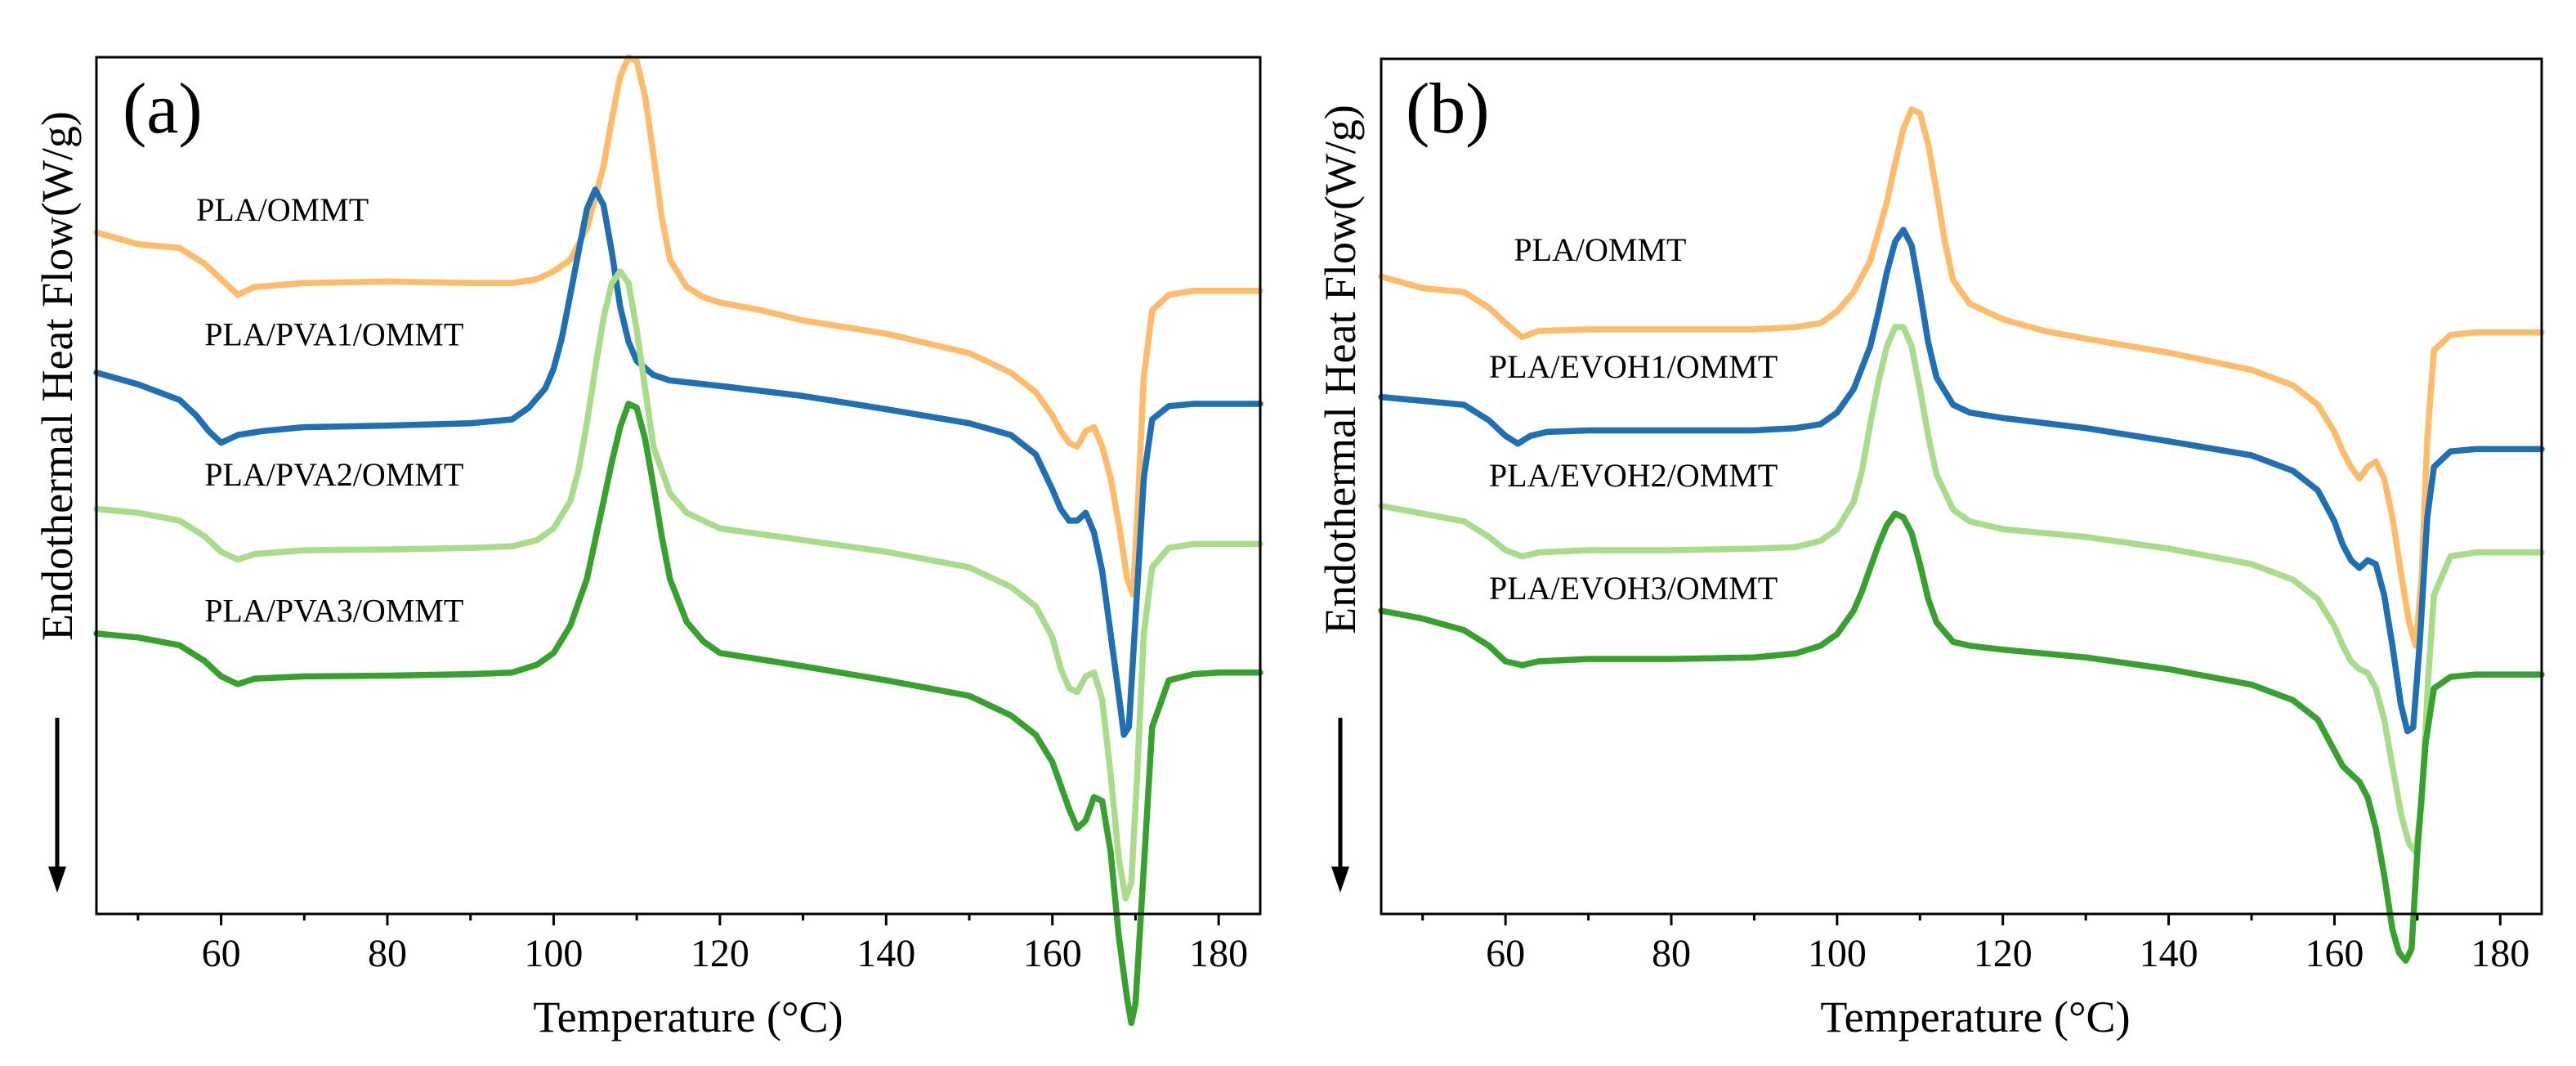 The width and height of the screenshot is (2576, 1066). I want to click on series-label-pla-pva3-ommt-a: PLA/PVA3/OMMT, so click(333, 611).